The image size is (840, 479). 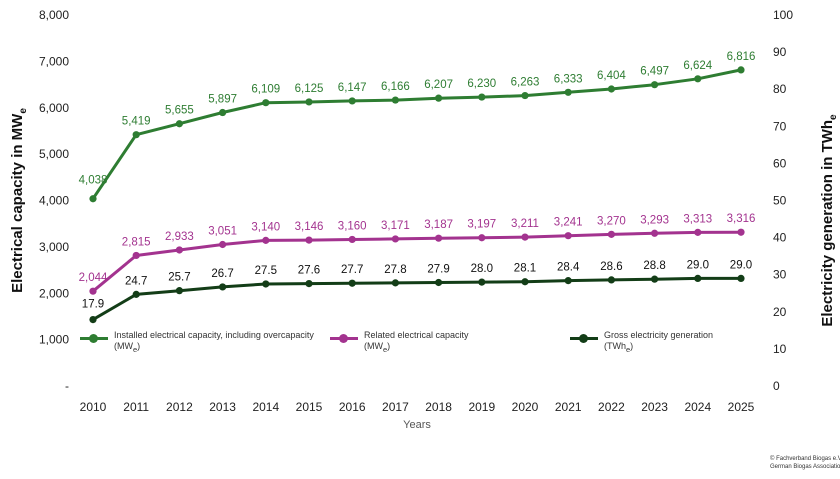 What do you see at coordinates (568, 268) in the screenshot?
I see `data-label-generation: 28.4` at bounding box center [568, 268].